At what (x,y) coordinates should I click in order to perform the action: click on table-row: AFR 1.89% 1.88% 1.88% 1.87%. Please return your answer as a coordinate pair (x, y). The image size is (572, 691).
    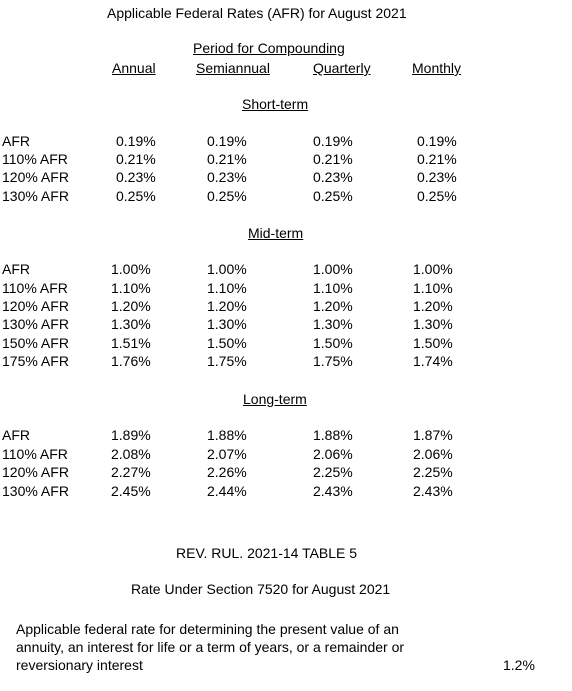
    Looking at the image, I should click on (286, 436).